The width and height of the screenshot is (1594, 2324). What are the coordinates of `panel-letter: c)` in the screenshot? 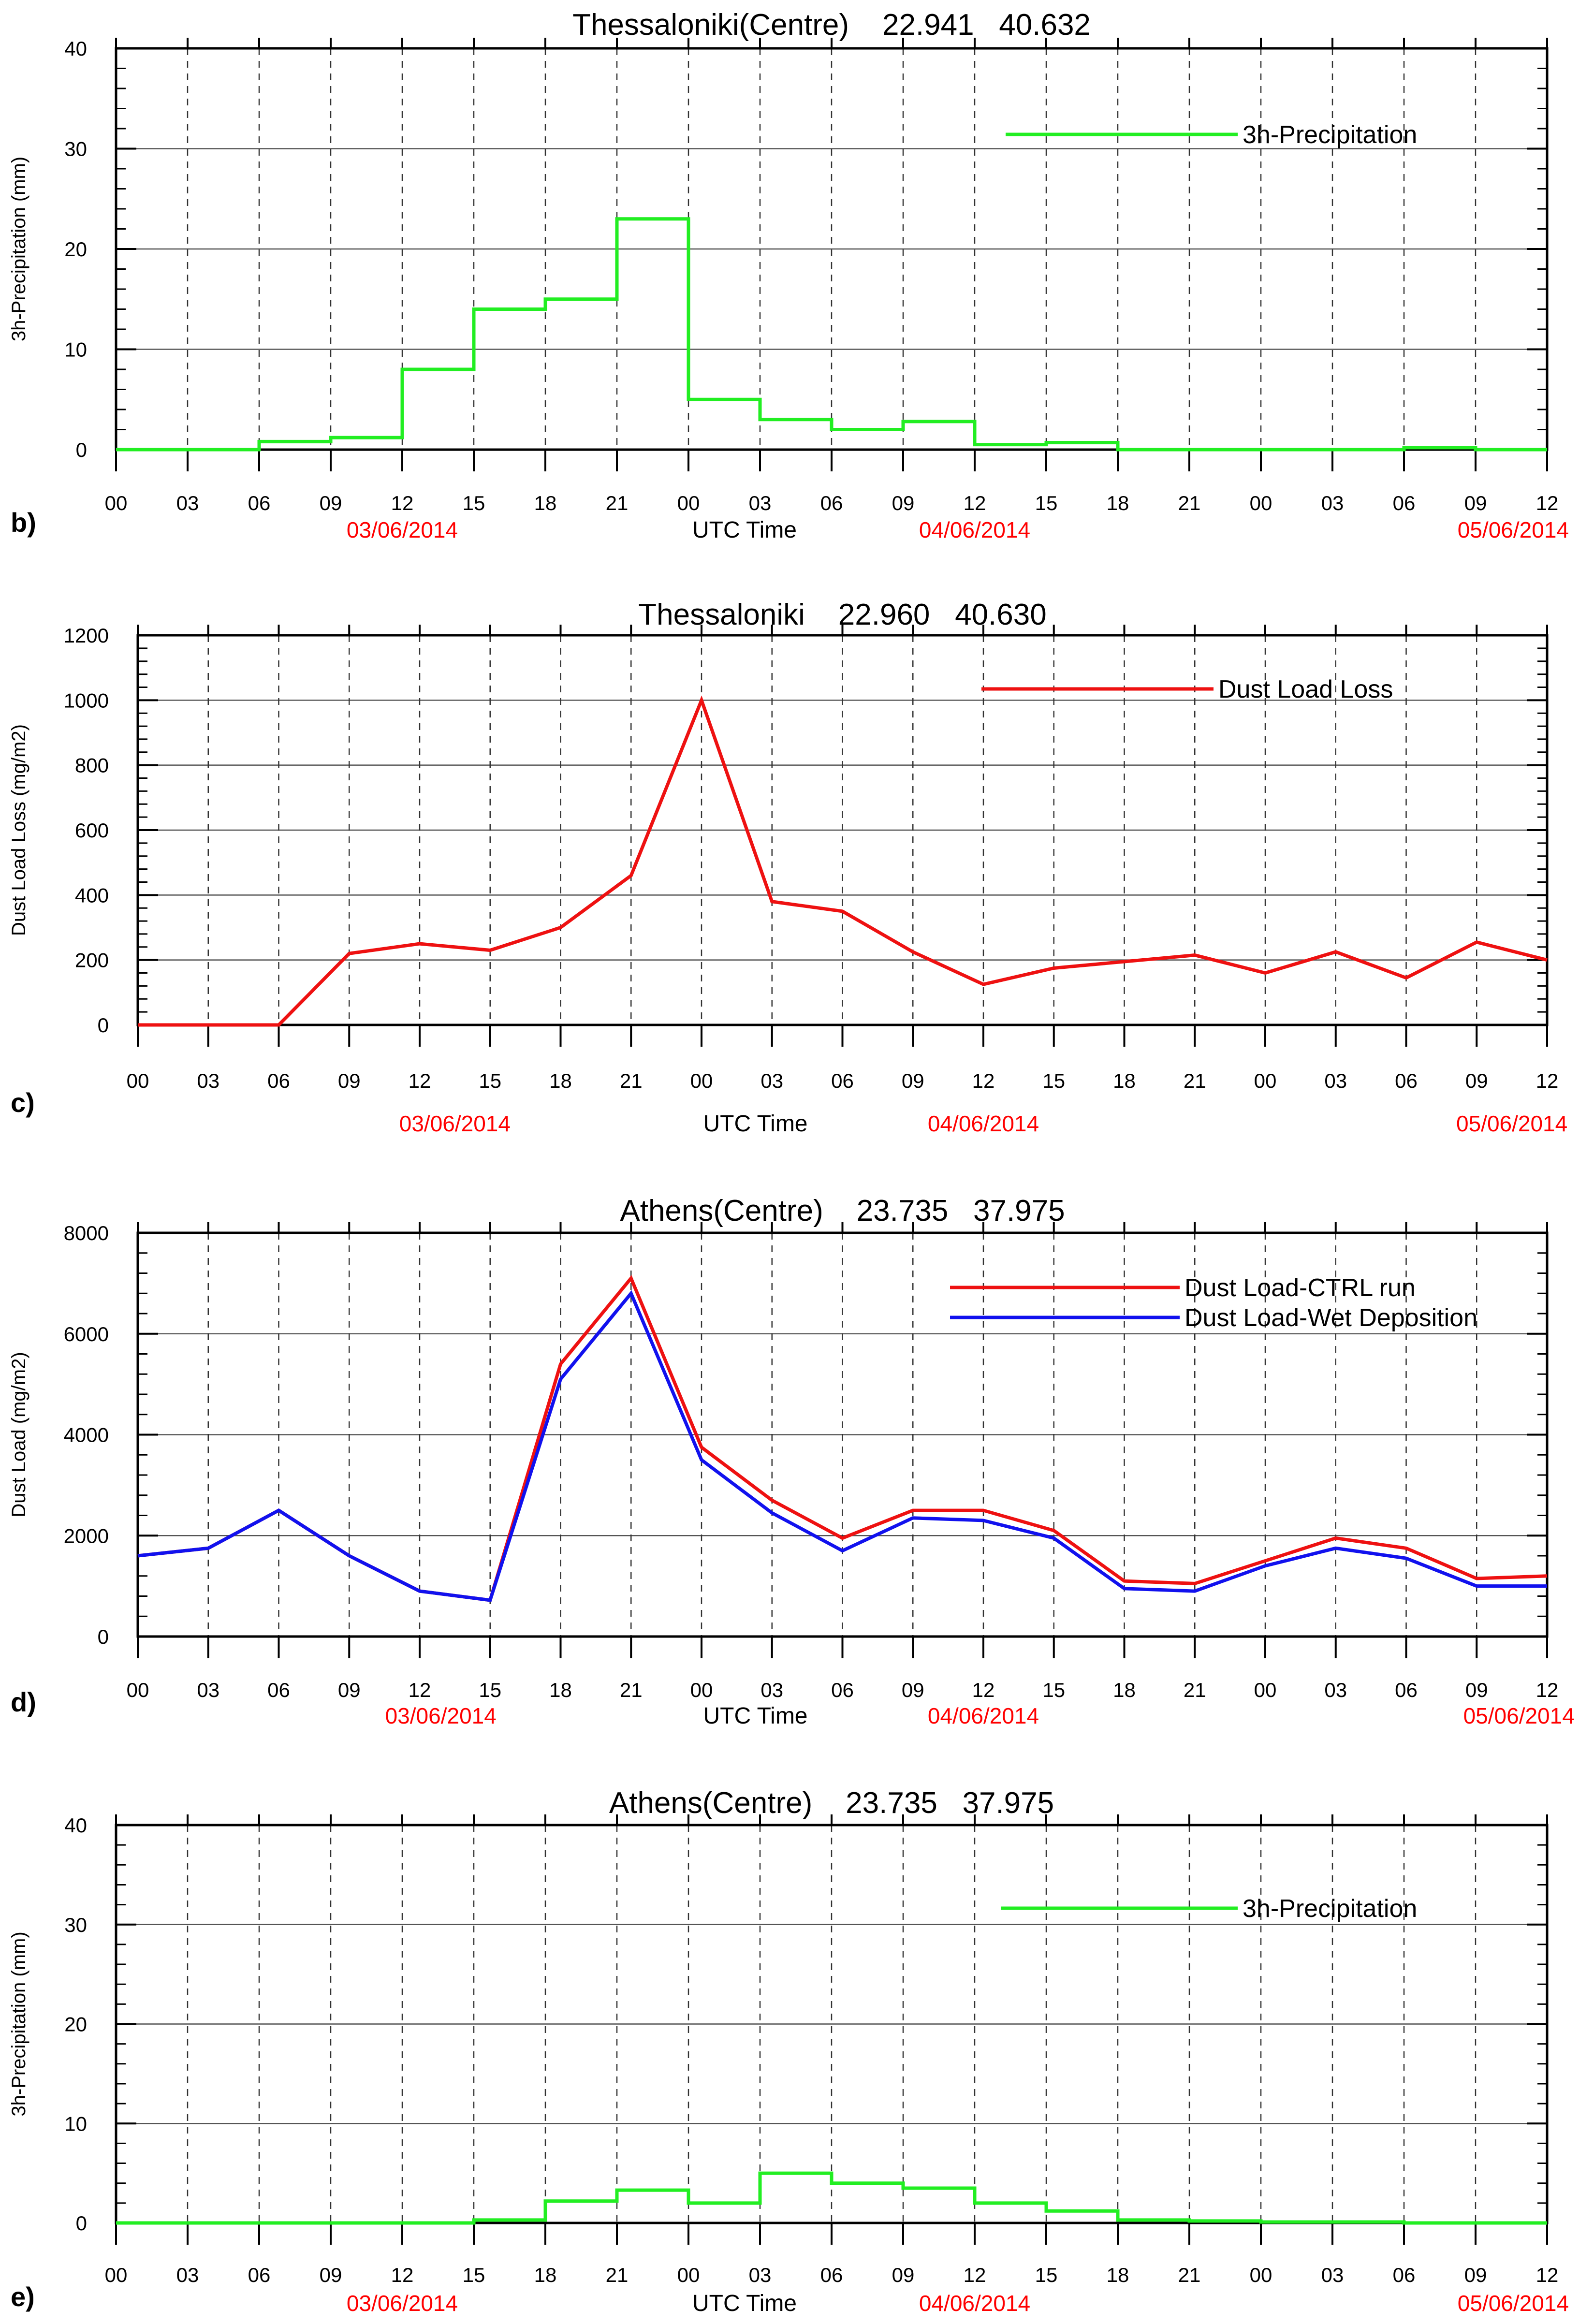 It's located at (23, 1103).